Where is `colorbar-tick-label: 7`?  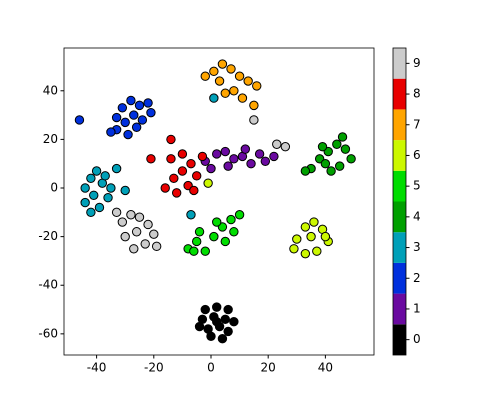
colorbar-tick-label: 7 is located at coordinates (417, 124).